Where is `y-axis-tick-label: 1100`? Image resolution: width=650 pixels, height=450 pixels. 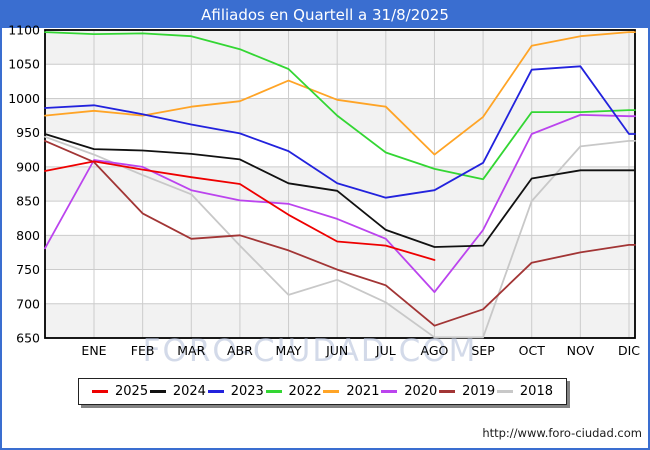 y-axis-tick-label: 1100 is located at coordinates (24, 30).